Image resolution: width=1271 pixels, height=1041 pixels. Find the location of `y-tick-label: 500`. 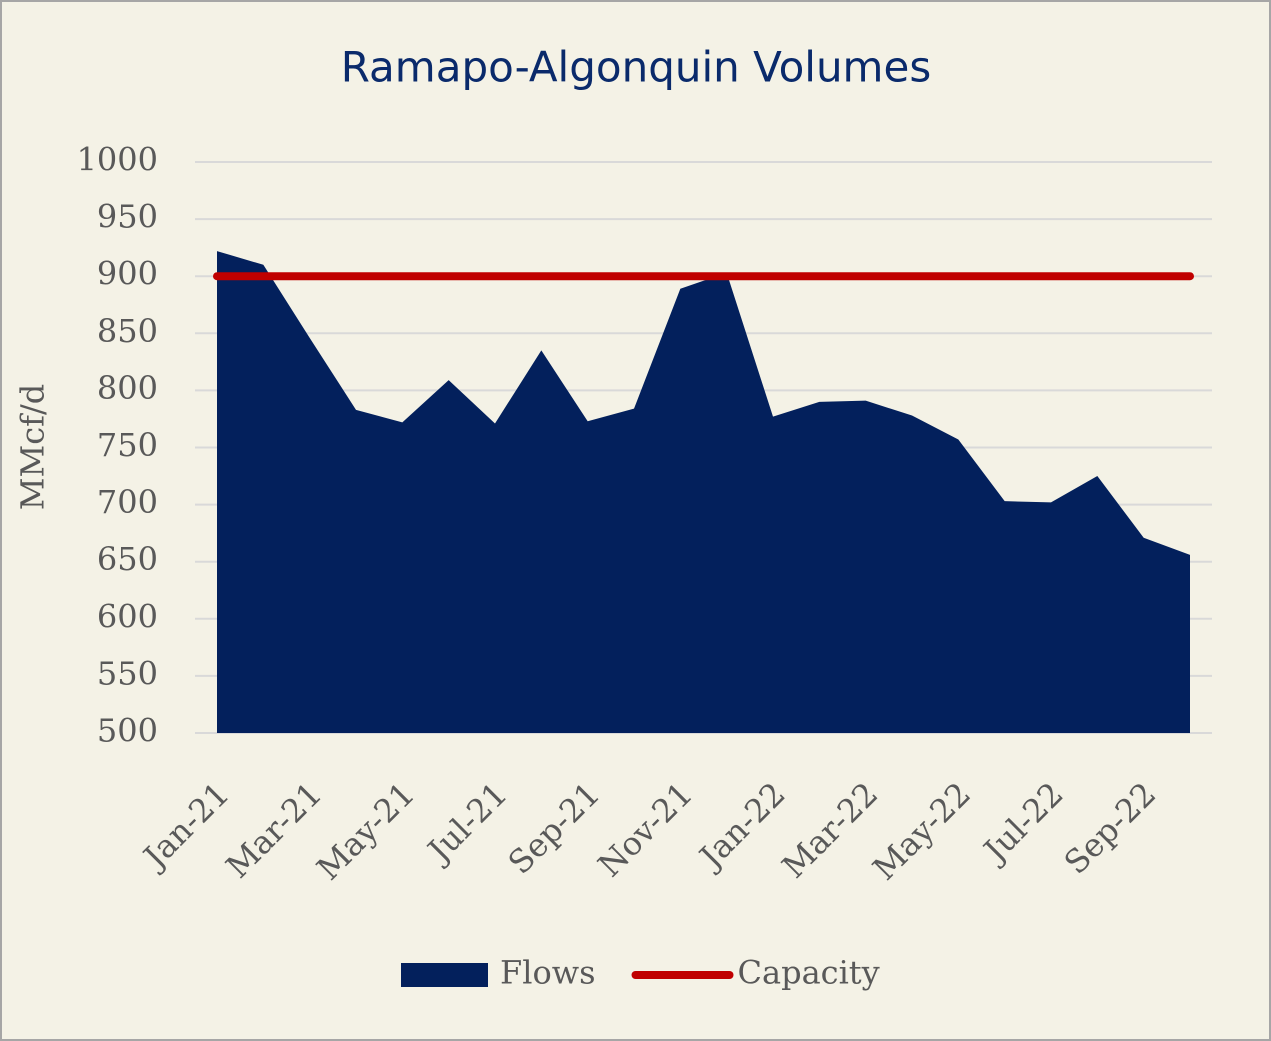

y-tick-label: 500 is located at coordinates (127, 731).